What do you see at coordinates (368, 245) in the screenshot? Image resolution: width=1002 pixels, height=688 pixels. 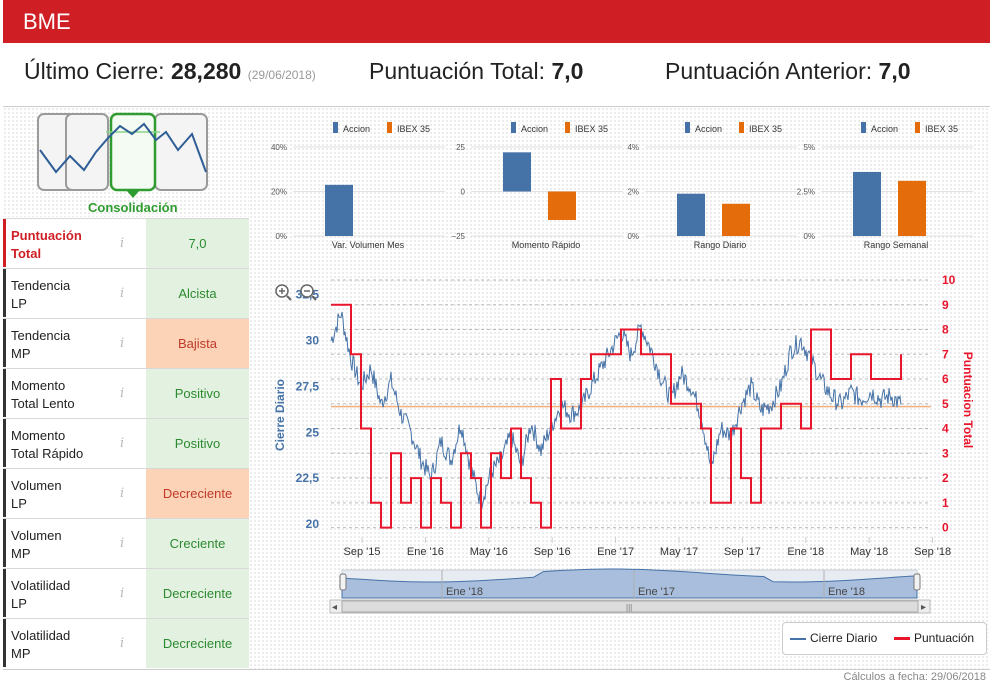 I see `mini-chart-title: Var. Volumen Mes` at bounding box center [368, 245].